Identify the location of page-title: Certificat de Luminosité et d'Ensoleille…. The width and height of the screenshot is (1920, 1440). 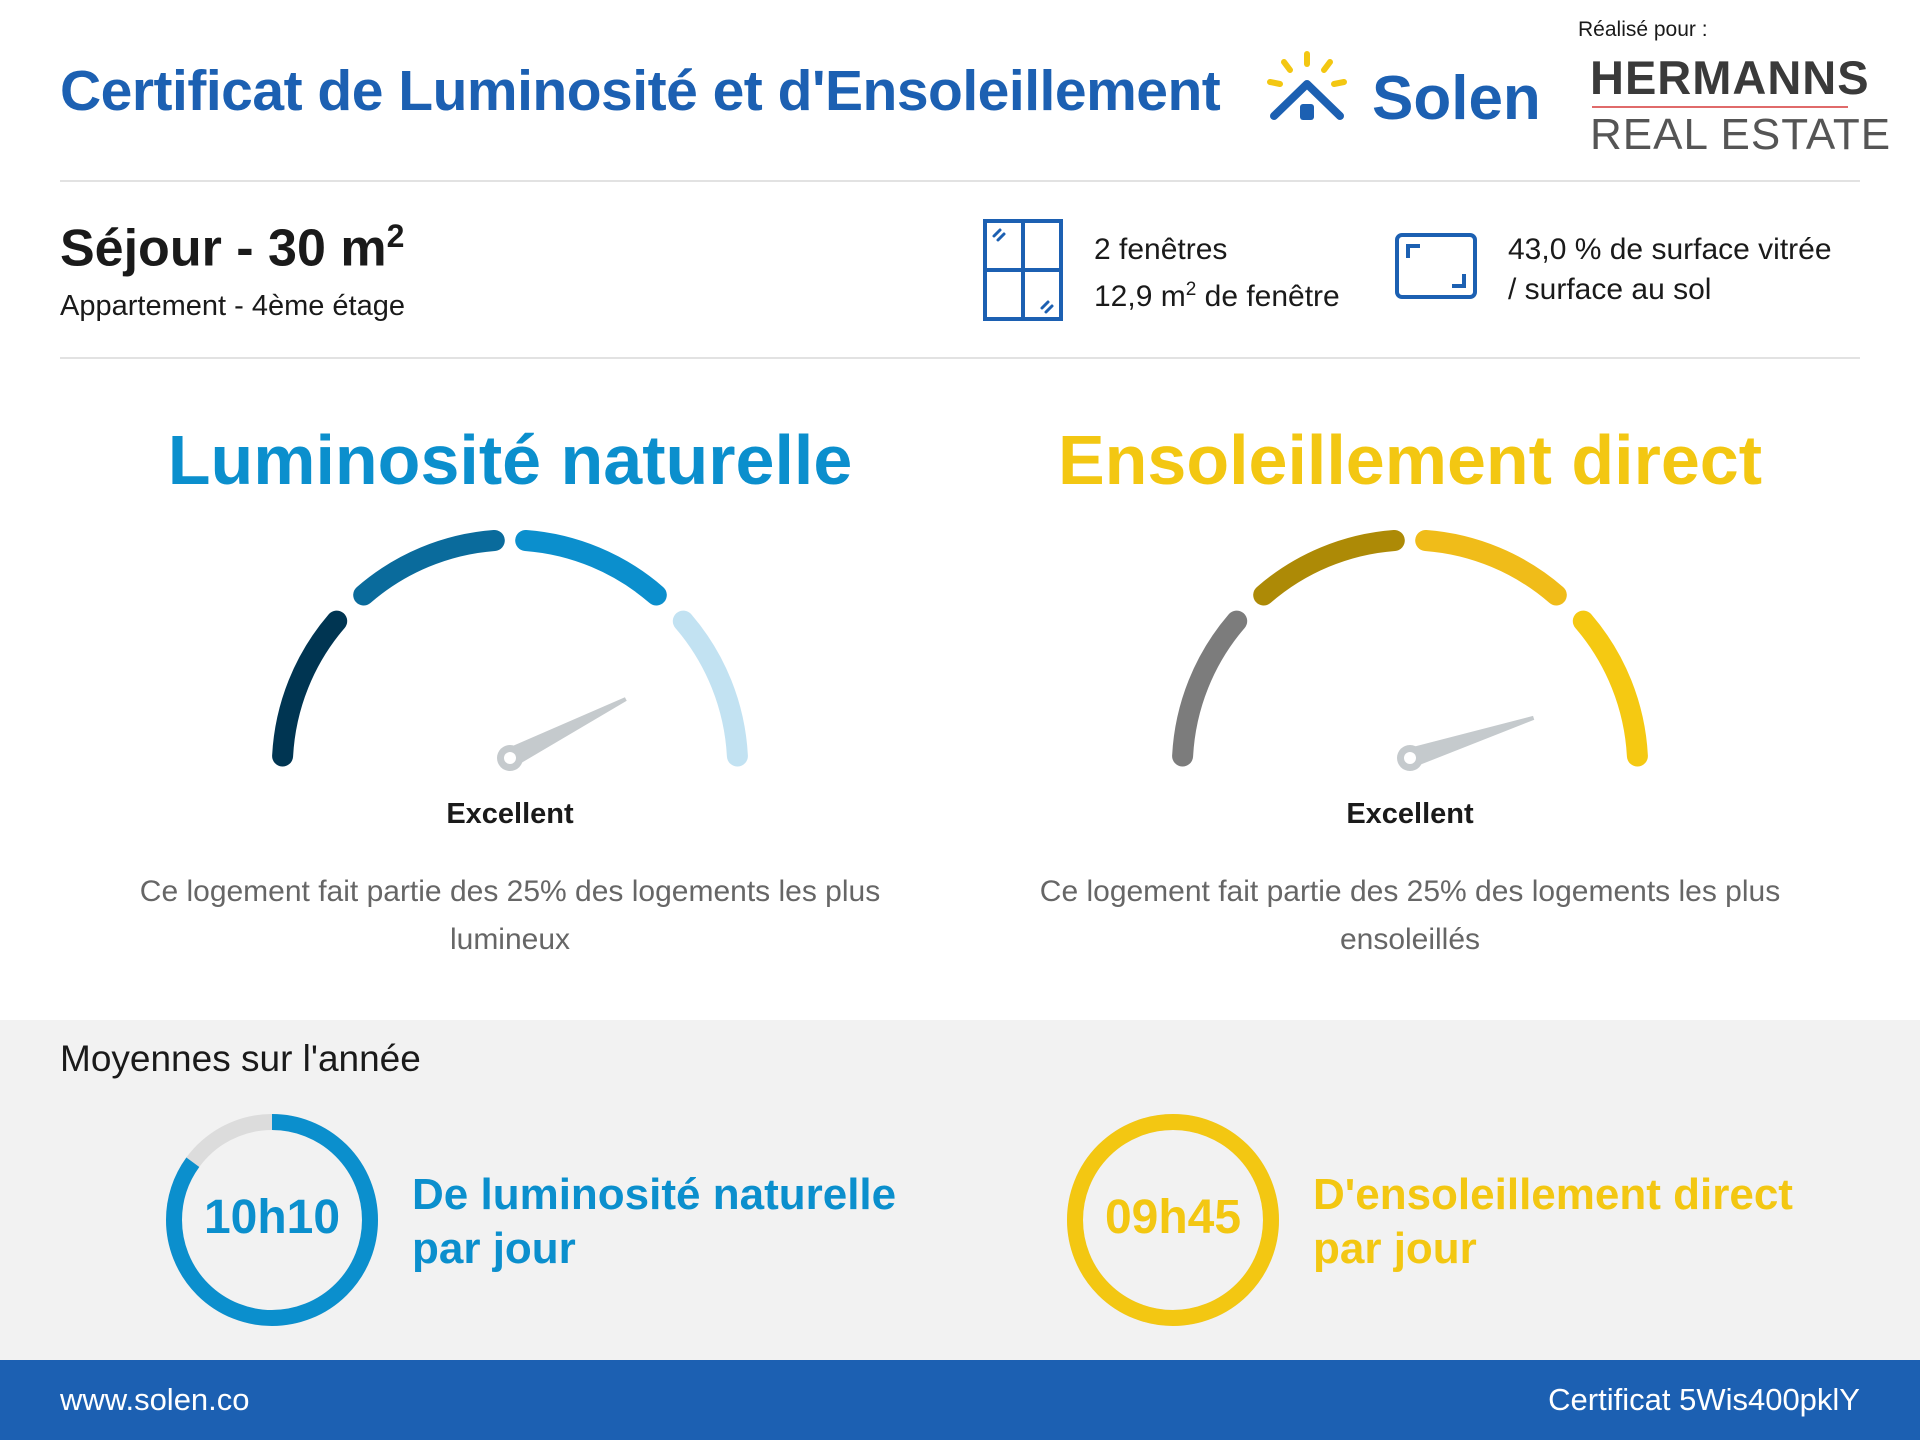
(640, 91).